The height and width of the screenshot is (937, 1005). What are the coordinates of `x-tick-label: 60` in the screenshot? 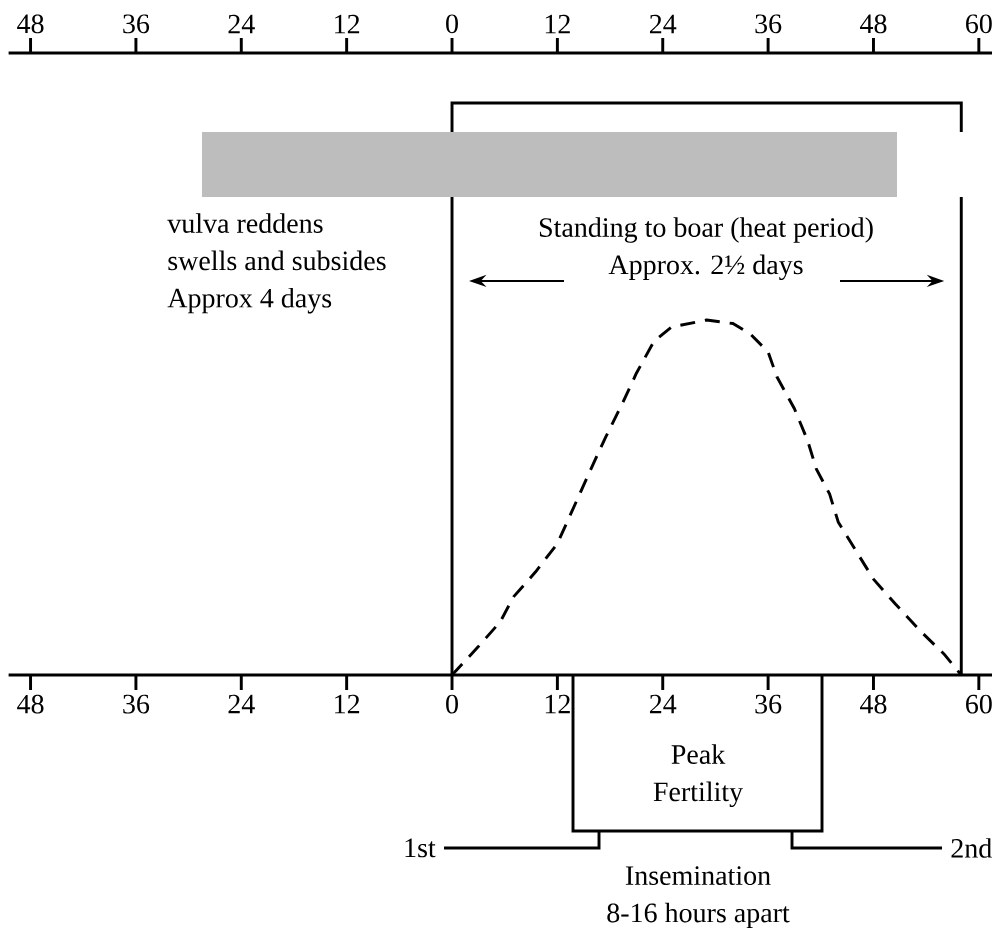 It's located at (979, 24).